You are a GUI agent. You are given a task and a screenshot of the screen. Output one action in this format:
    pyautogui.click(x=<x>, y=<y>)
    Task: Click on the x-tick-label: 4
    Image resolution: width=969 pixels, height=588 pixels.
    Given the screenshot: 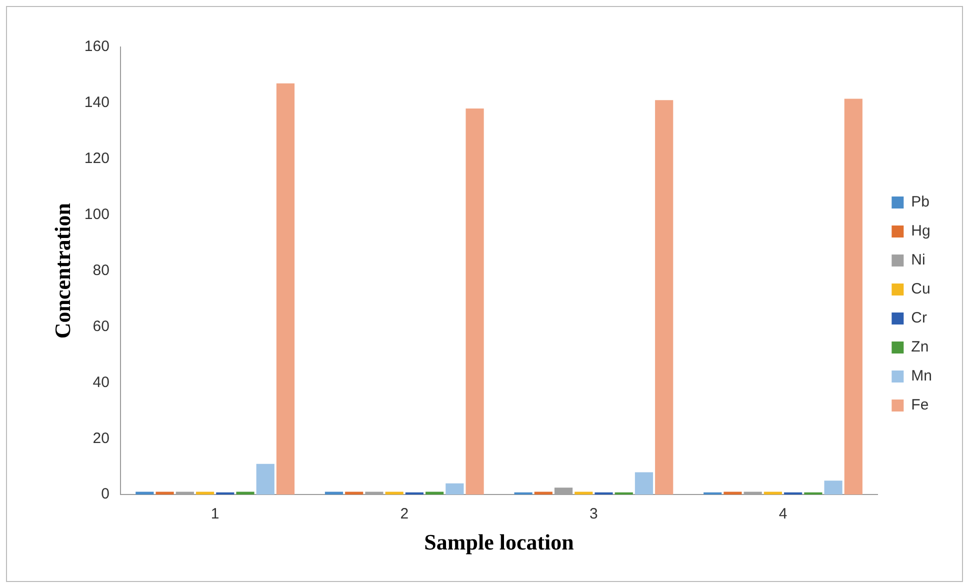 What is the action you would take?
    pyautogui.click(x=783, y=514)
    